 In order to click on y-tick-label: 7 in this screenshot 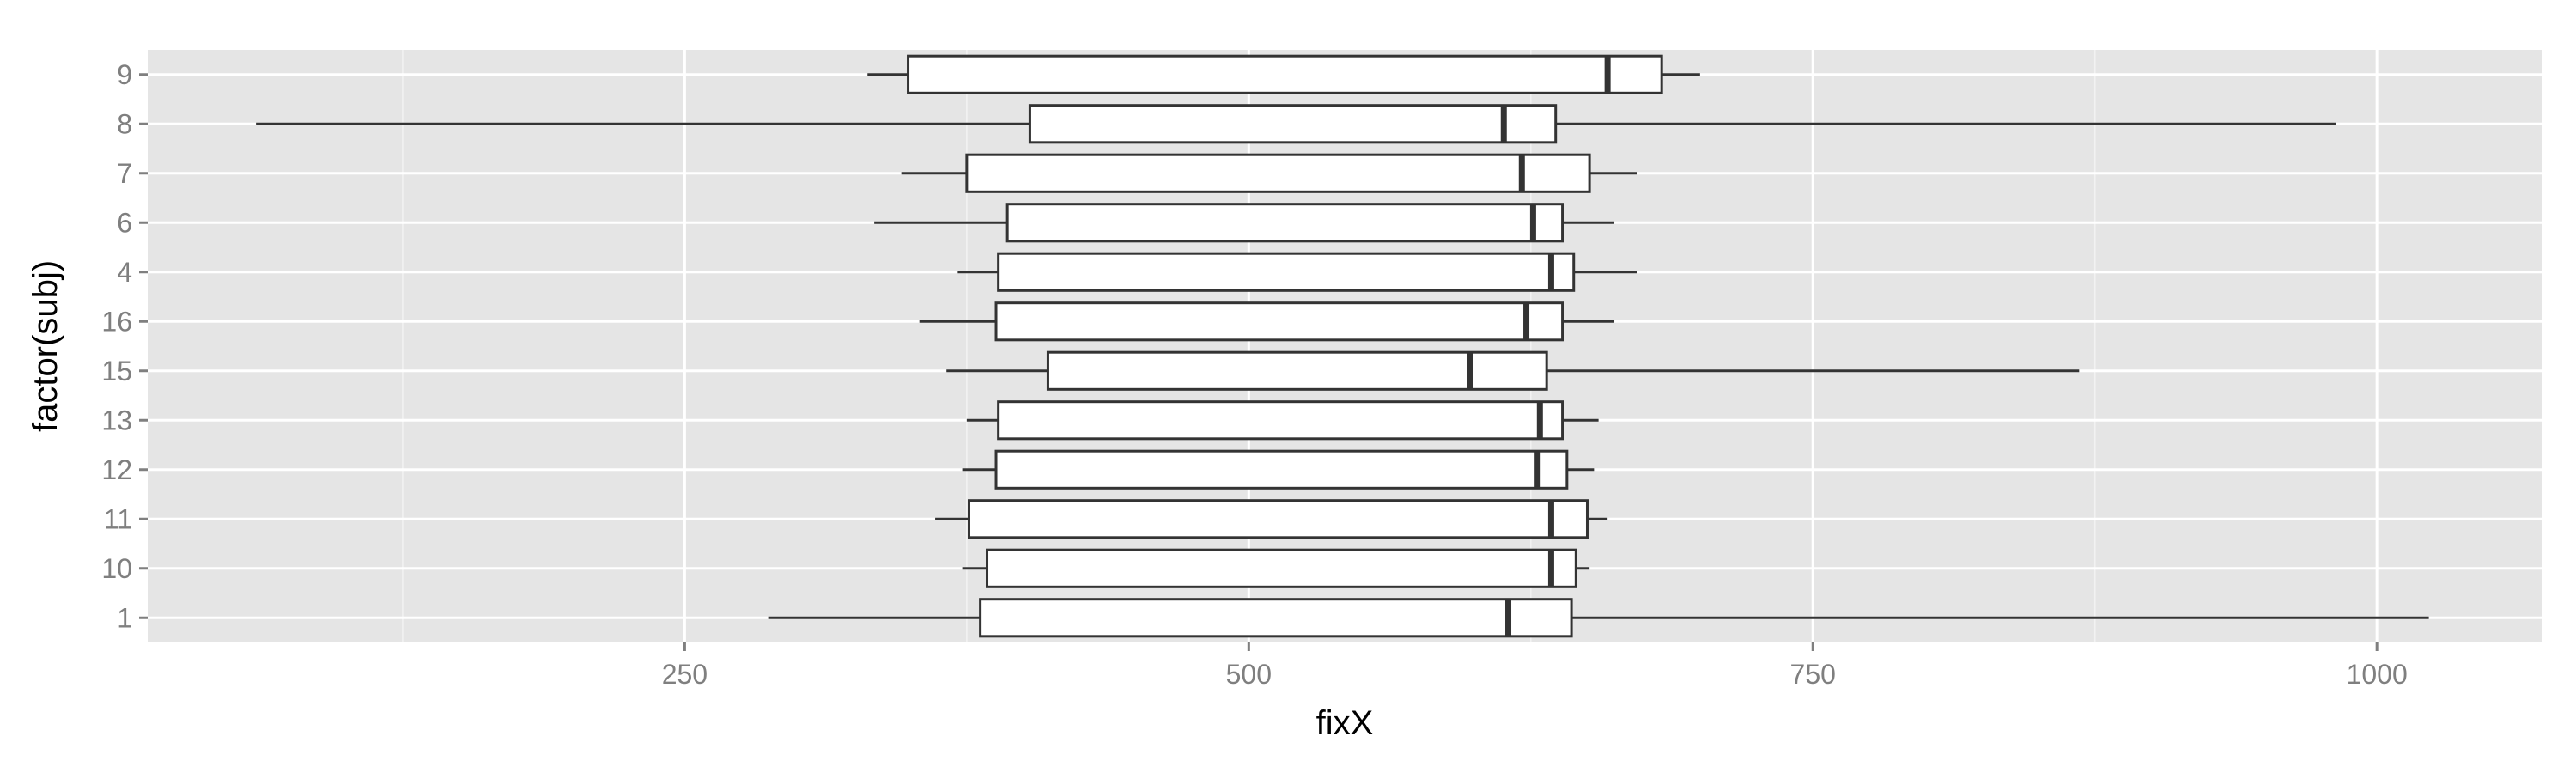, I will do `click(124, 173)`.